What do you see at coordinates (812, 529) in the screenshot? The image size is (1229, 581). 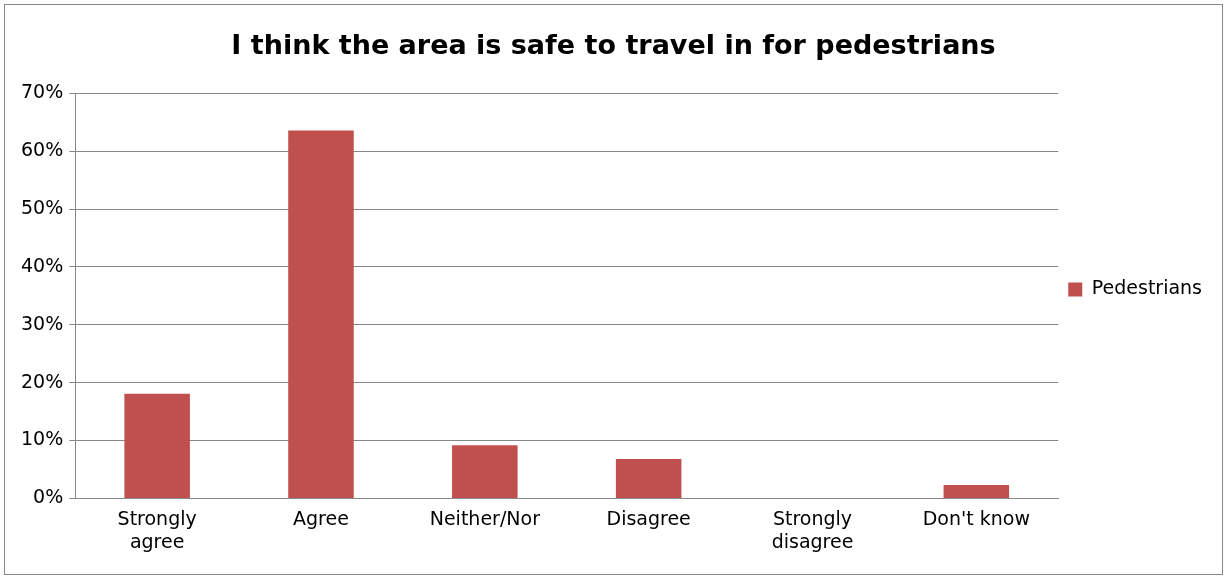 I see `x-tick-label: Strongly disagree` at bounding box center [812, 529].